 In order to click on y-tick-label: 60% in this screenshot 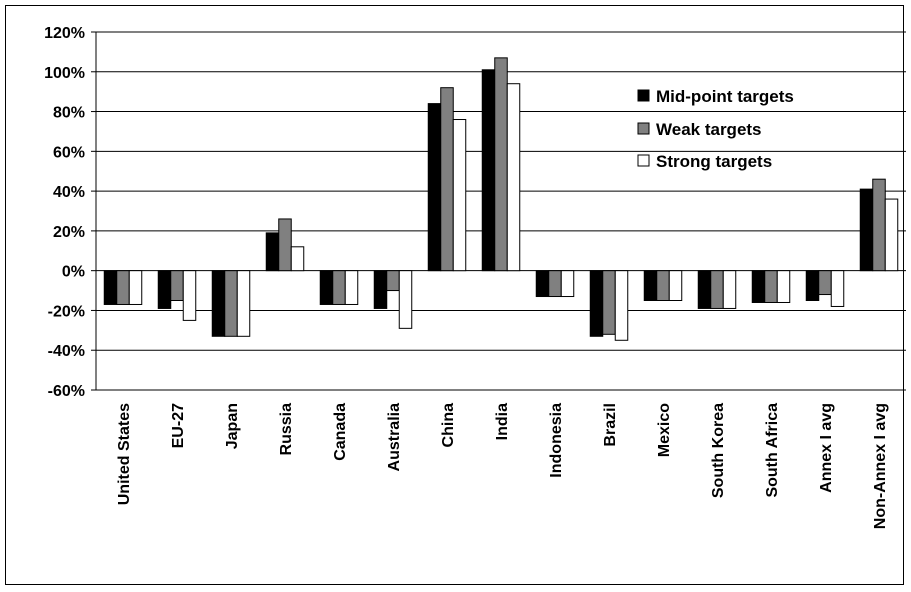, I will do `click(69, 152)`.